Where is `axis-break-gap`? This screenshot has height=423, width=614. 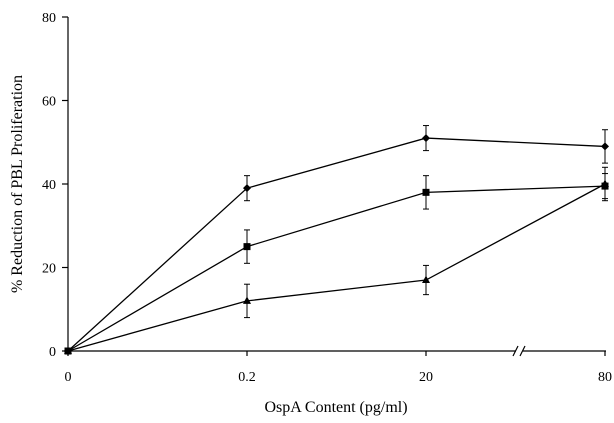 axis-break-gap is located at coordinates (519, 351).